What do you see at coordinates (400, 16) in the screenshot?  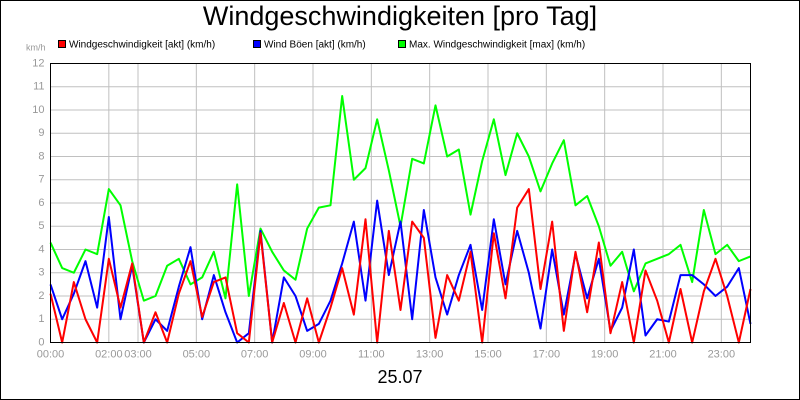 I see `chart-title: Windgeschwindigkeiten [pro Tag]` at bounding box center [400, 16].